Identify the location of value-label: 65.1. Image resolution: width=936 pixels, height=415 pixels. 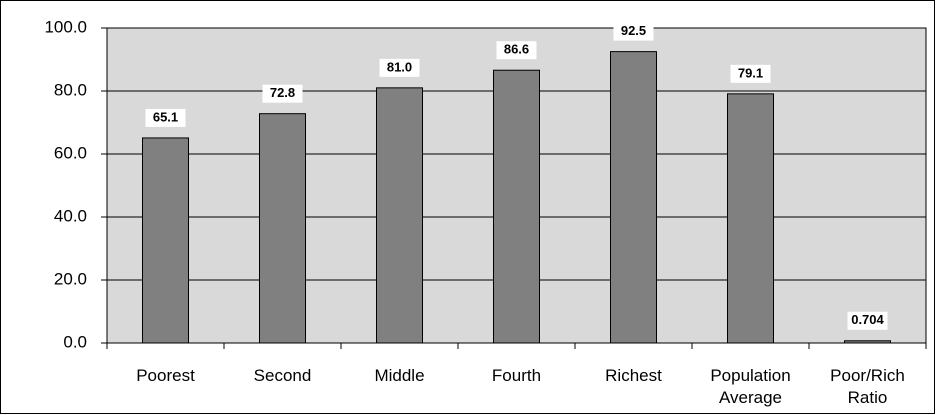
(165, 116).